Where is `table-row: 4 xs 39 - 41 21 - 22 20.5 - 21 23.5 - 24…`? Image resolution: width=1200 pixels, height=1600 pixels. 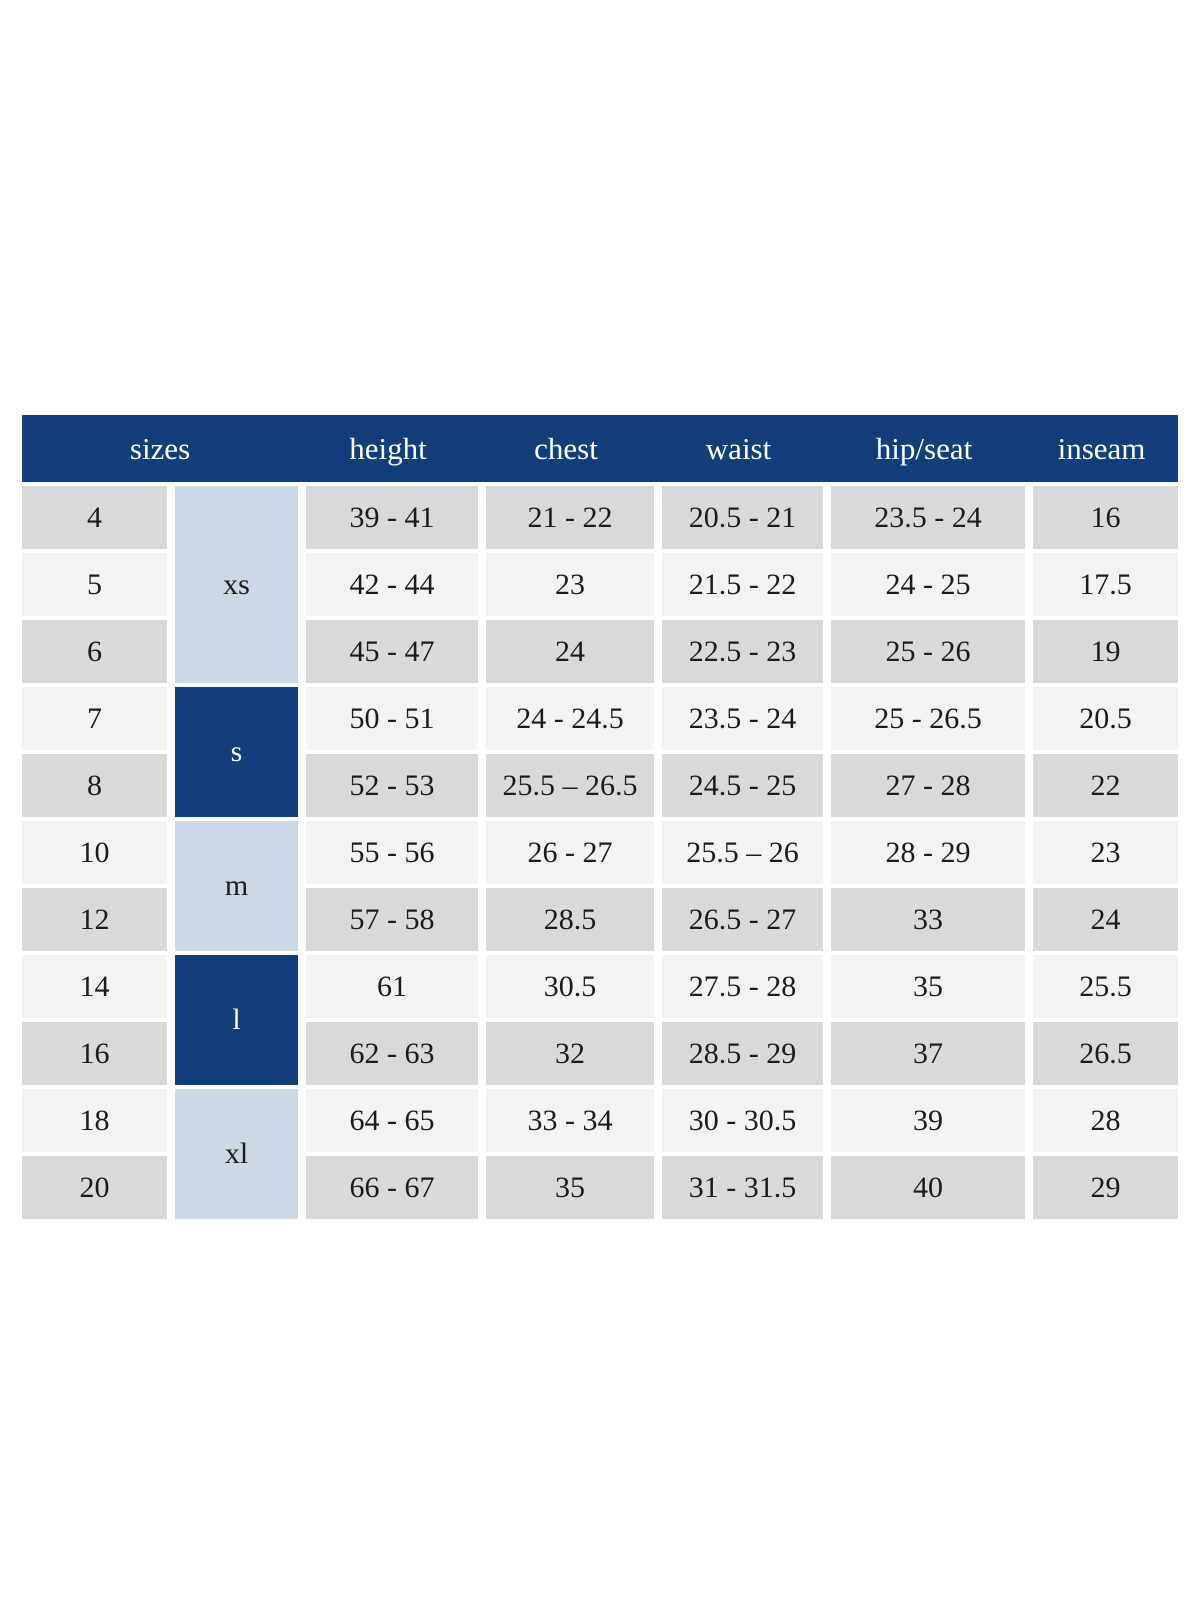
table-row: 4 xs 39 - 41 21 - 22 20.5 - 21 23.5 - 24… is located at coordinates (600, 582).